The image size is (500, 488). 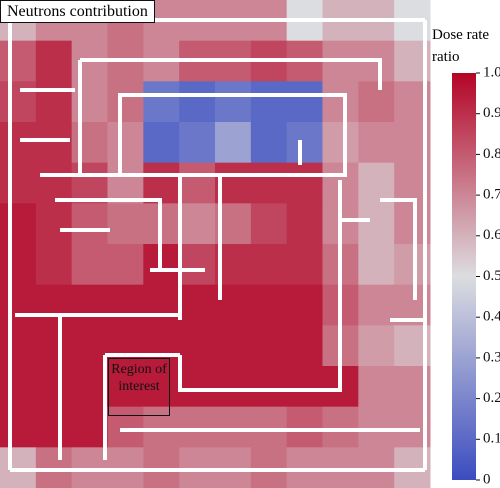 What do you see at coordinates (491, 195) in the screenshot?
I see `colorbar-tick-label: 0.7` at bounding box center [491, 195].